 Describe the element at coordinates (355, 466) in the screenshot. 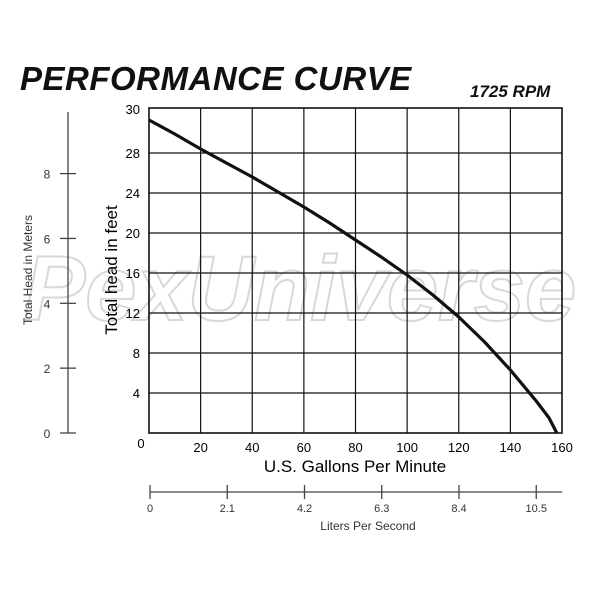

I see `x-axis-label: U.S. Gallons Per Minute` at that location.